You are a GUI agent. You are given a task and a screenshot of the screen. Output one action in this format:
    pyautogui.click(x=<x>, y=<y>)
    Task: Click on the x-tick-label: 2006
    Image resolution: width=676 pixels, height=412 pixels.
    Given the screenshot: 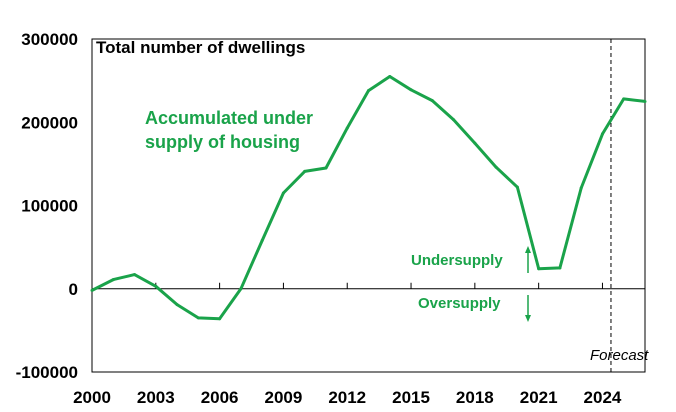 What is the action you would take?
    pyautogui.click(x=220, y=397)
    